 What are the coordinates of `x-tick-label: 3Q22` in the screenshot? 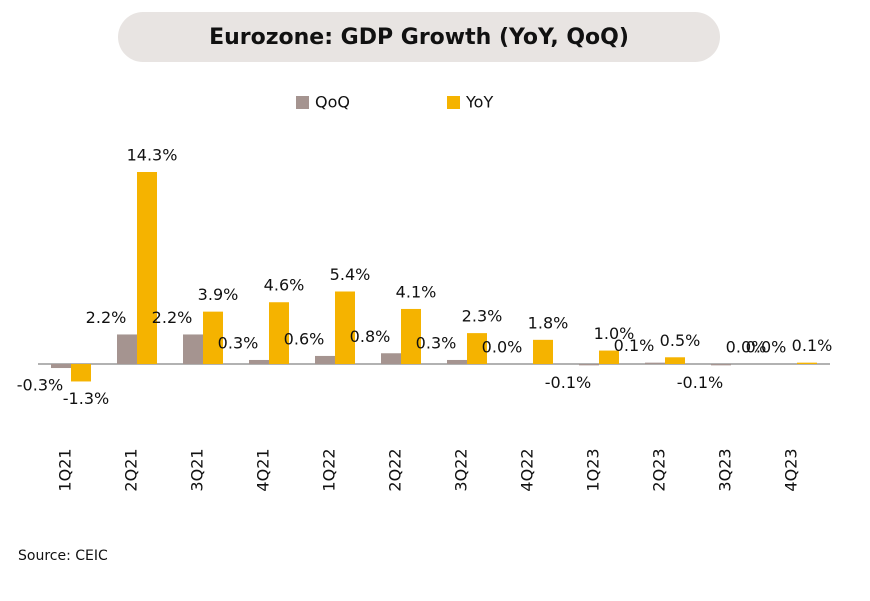 It's located at (461, 469).